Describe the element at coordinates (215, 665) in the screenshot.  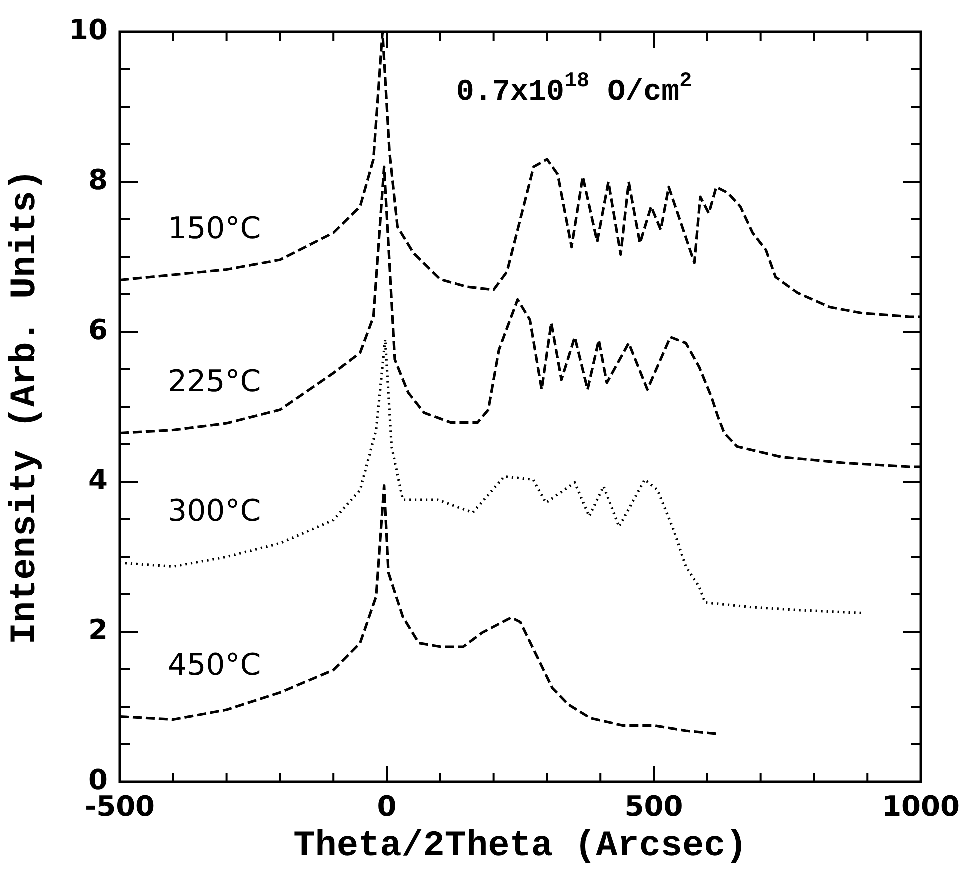
I see `series-label: 450°C` at that location.